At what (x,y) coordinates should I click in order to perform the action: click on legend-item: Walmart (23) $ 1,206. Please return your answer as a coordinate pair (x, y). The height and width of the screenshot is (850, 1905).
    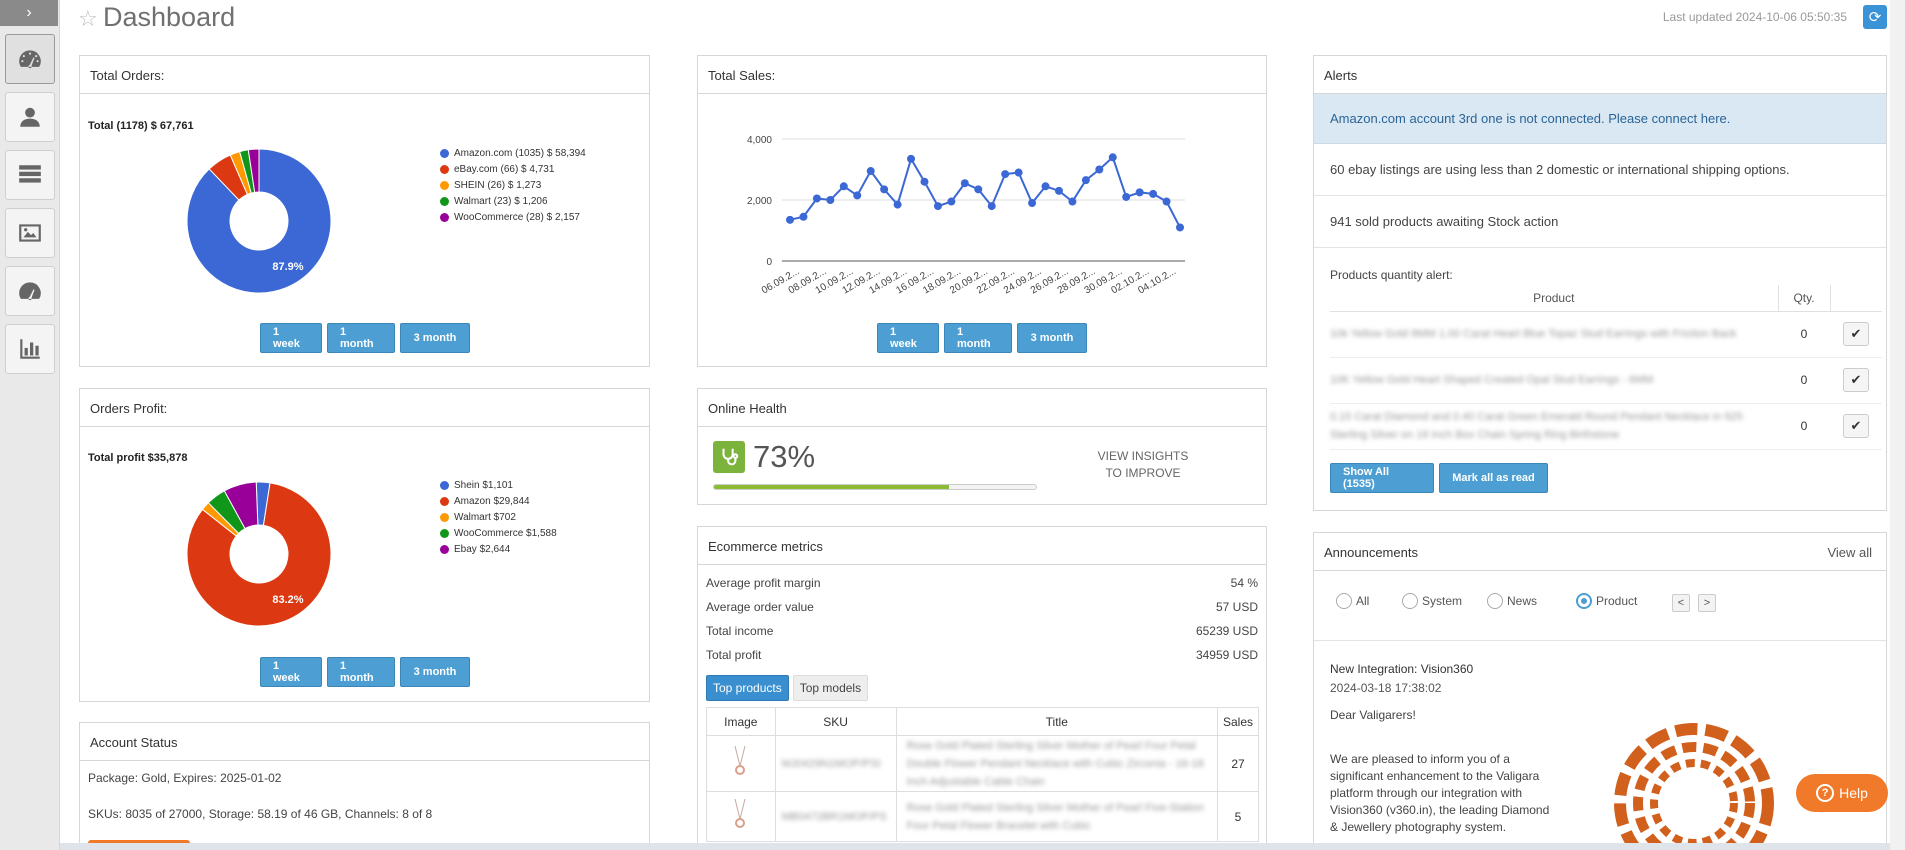
    Looking at the image, I should click on (513, 201).